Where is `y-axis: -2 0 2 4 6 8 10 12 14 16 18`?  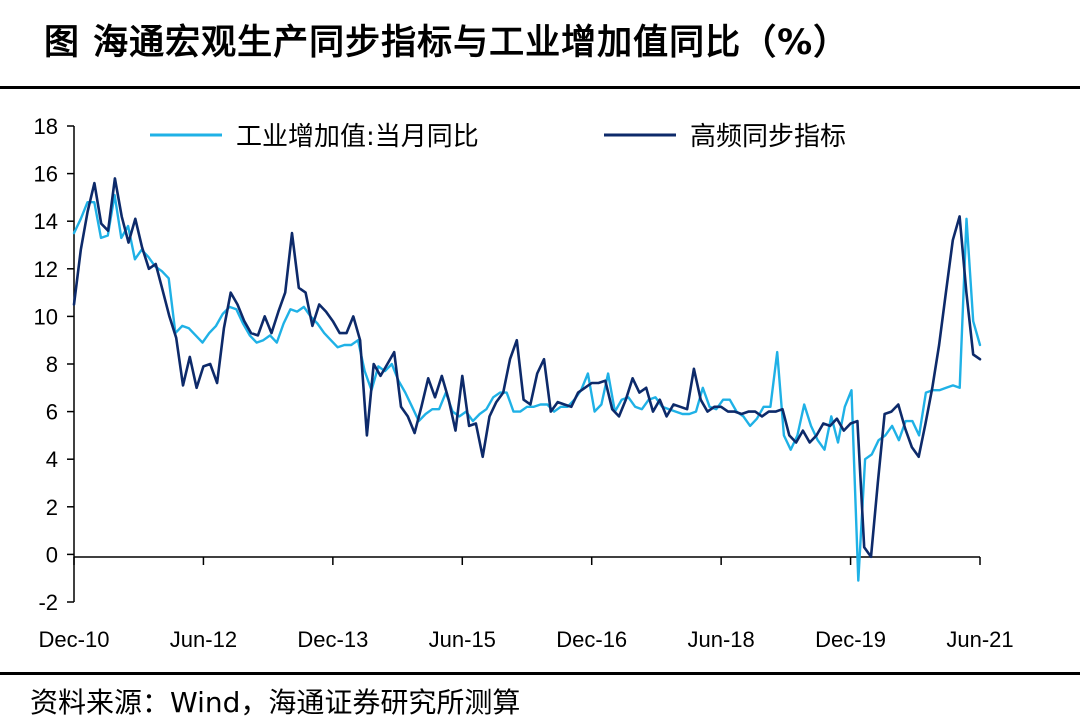
y-axis: -2 0 2 4 6 8 10 12 14 16 18 is located at coordinates (54, 364).